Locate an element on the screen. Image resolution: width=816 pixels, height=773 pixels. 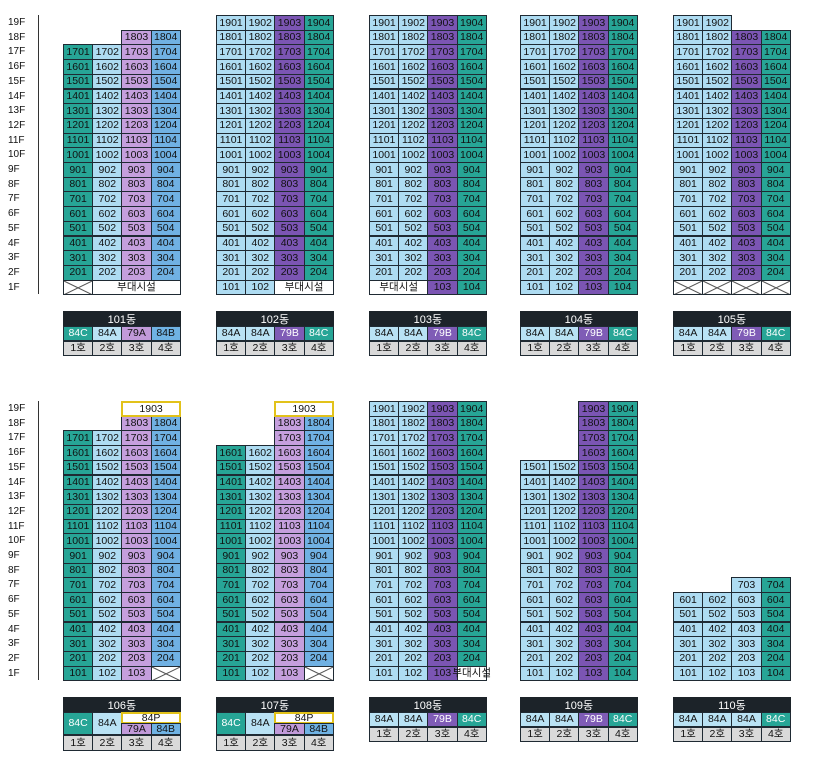
unit-cell: 204 is located at coordinates (775, 658).